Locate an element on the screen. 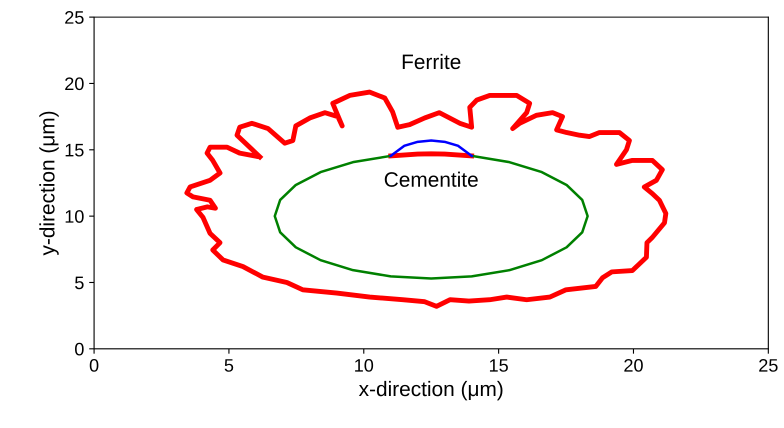 The height and width of the screenshot is (428, 784). x-axis-title: x-direction (μm) is located at coordinates (430, 390).